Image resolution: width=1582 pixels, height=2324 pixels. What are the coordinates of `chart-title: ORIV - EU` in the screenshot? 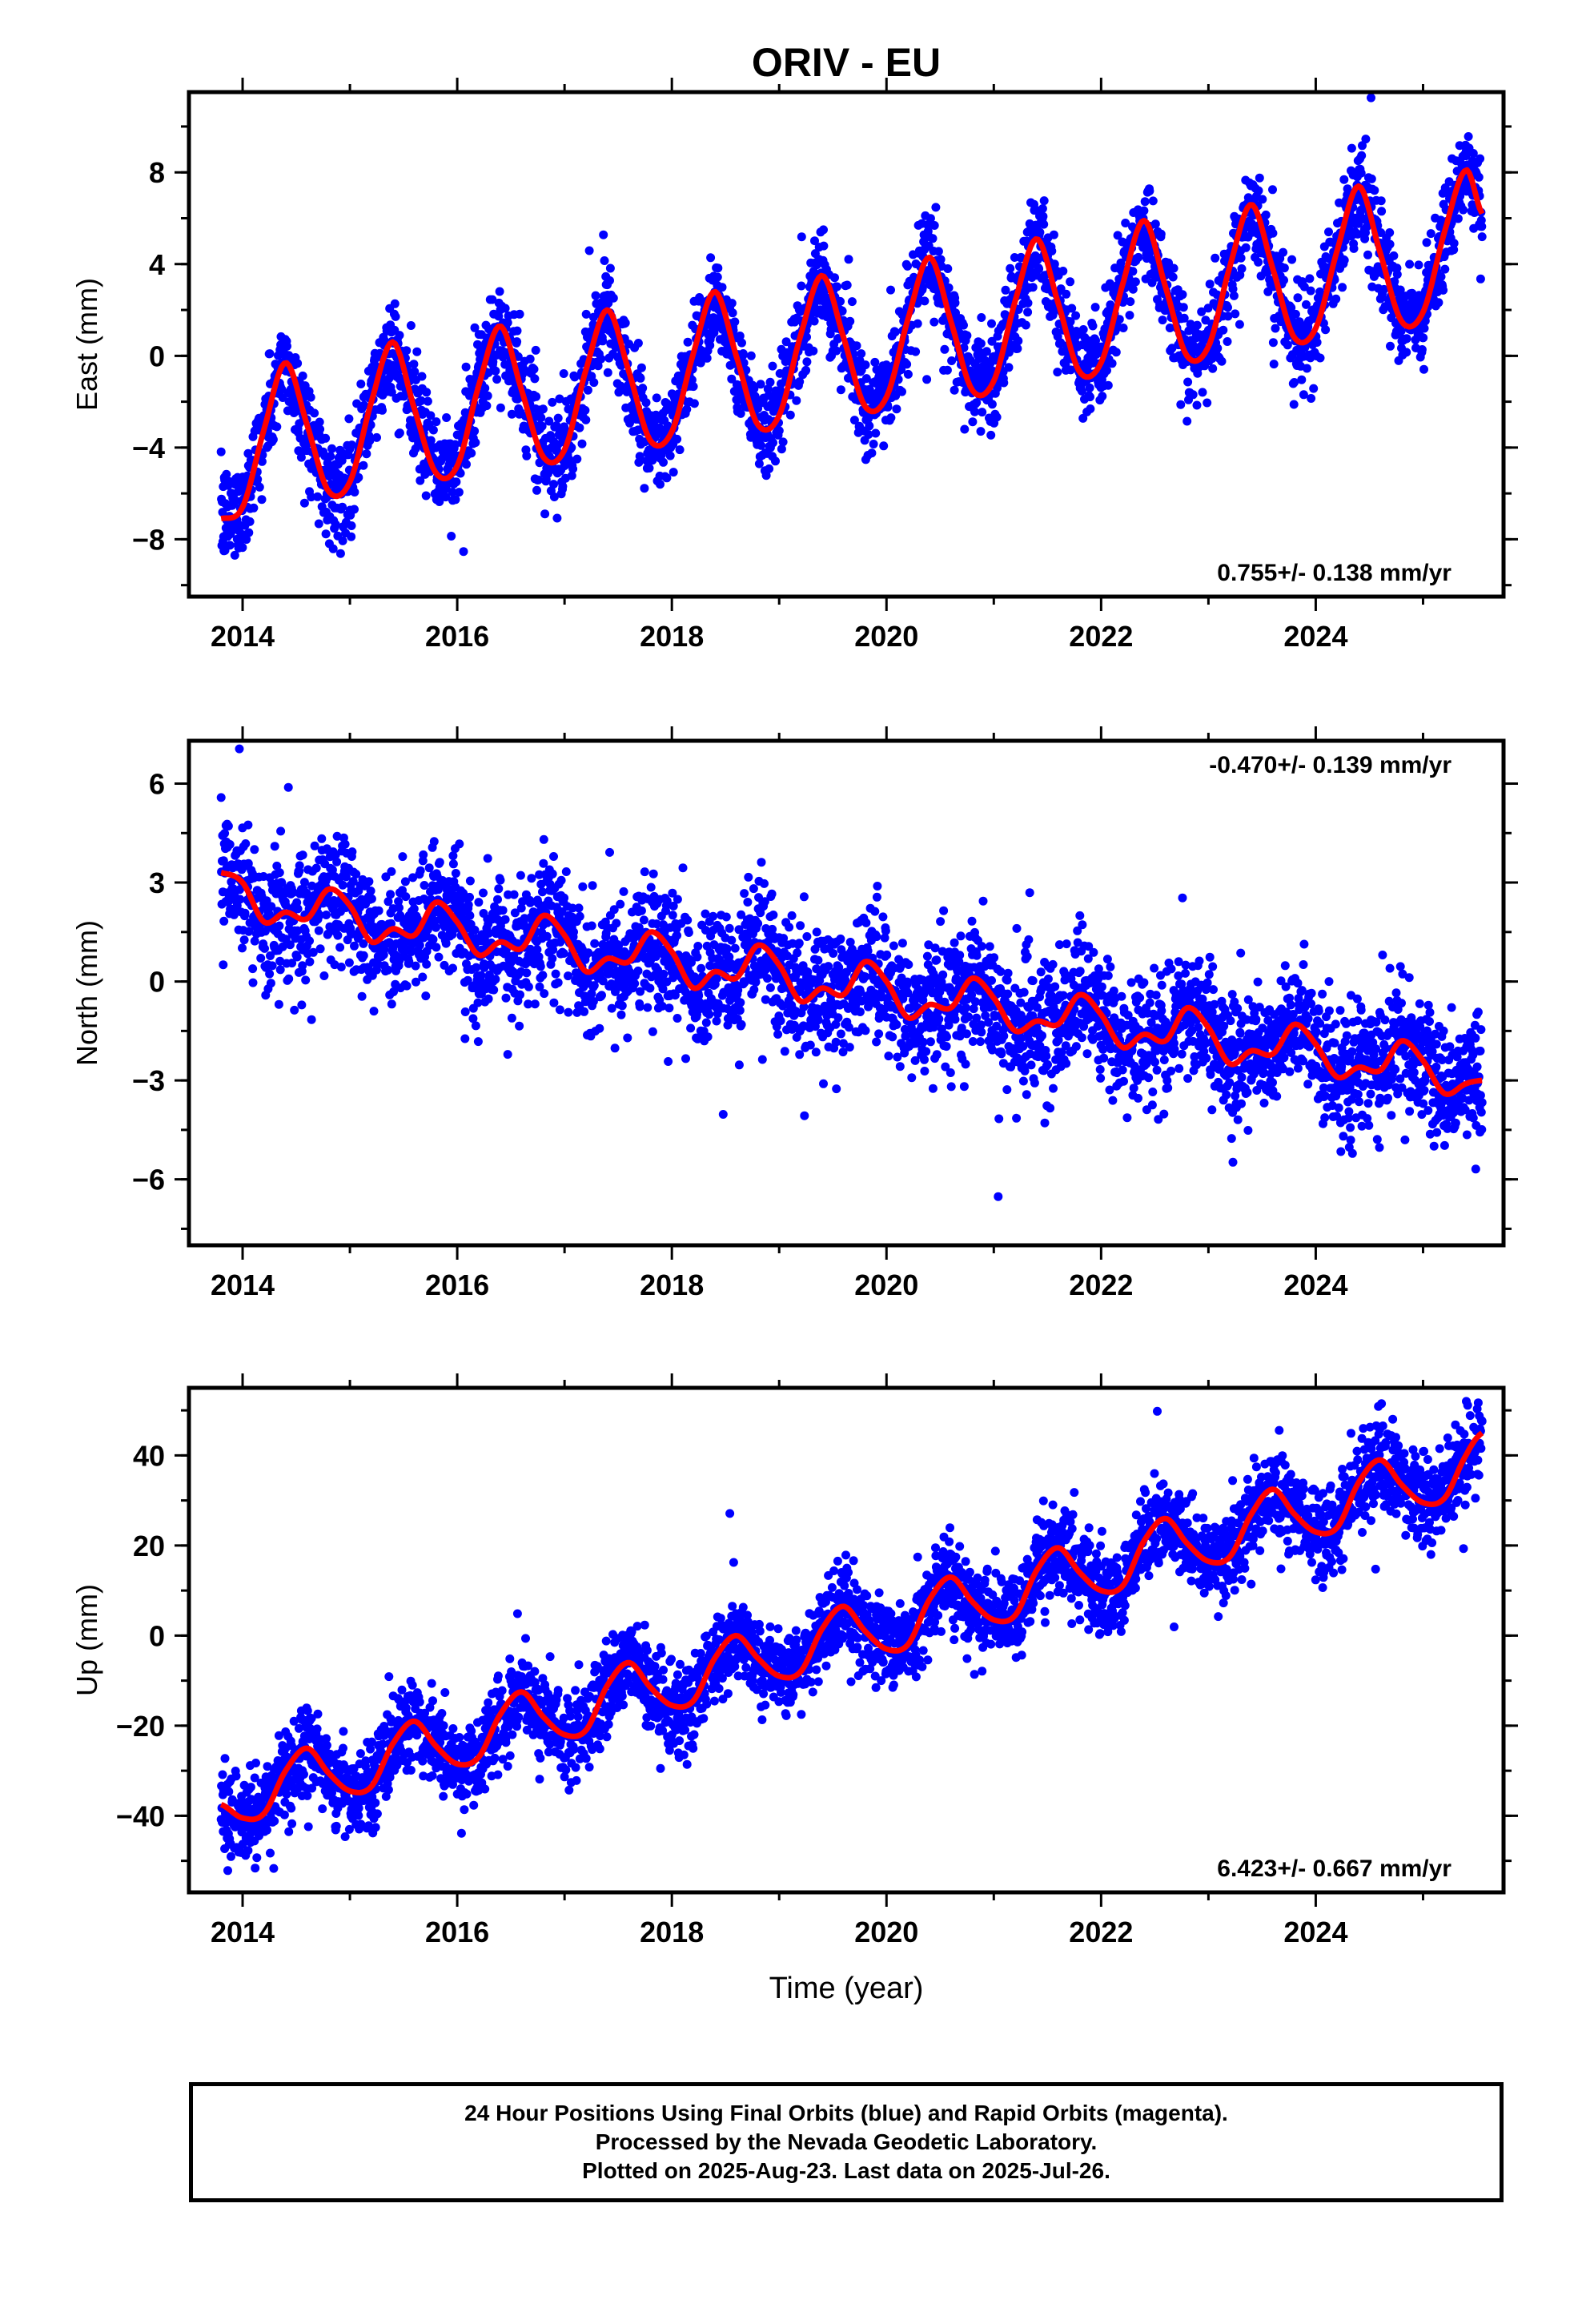 It's located at (847, 62).